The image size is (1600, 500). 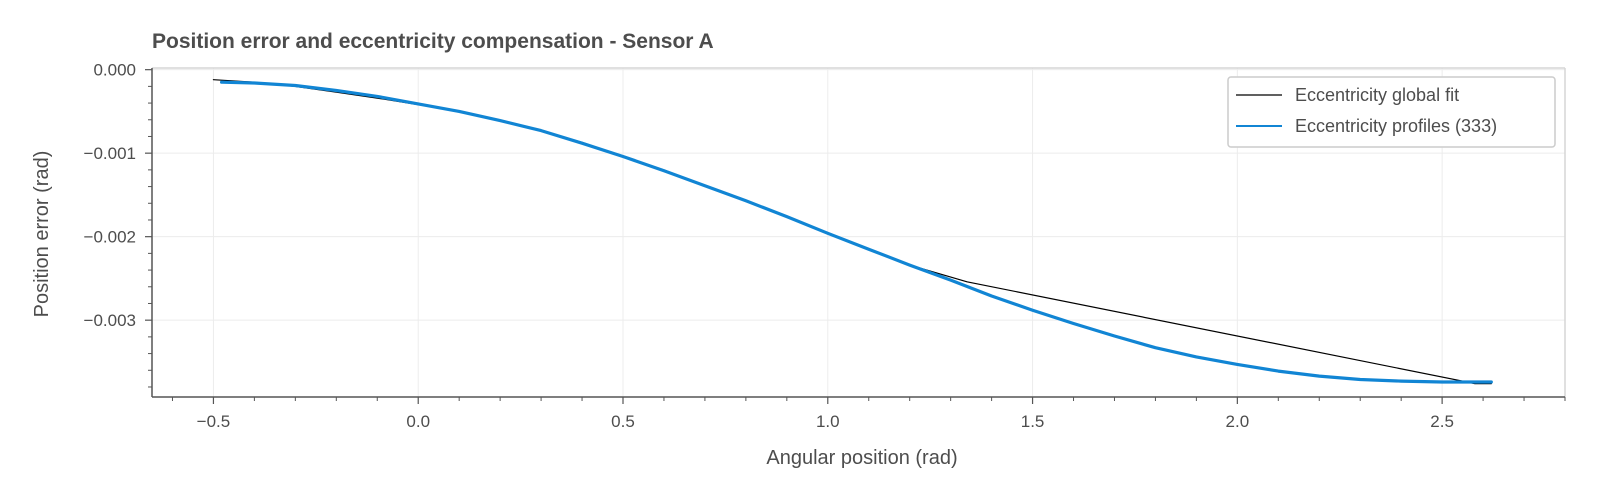 What do you see at coordinates (1396, 126) in the screenshot?
I see `legend-label-profiles: Eccentricity profiles (333)` at bounding box center [1396, 126].